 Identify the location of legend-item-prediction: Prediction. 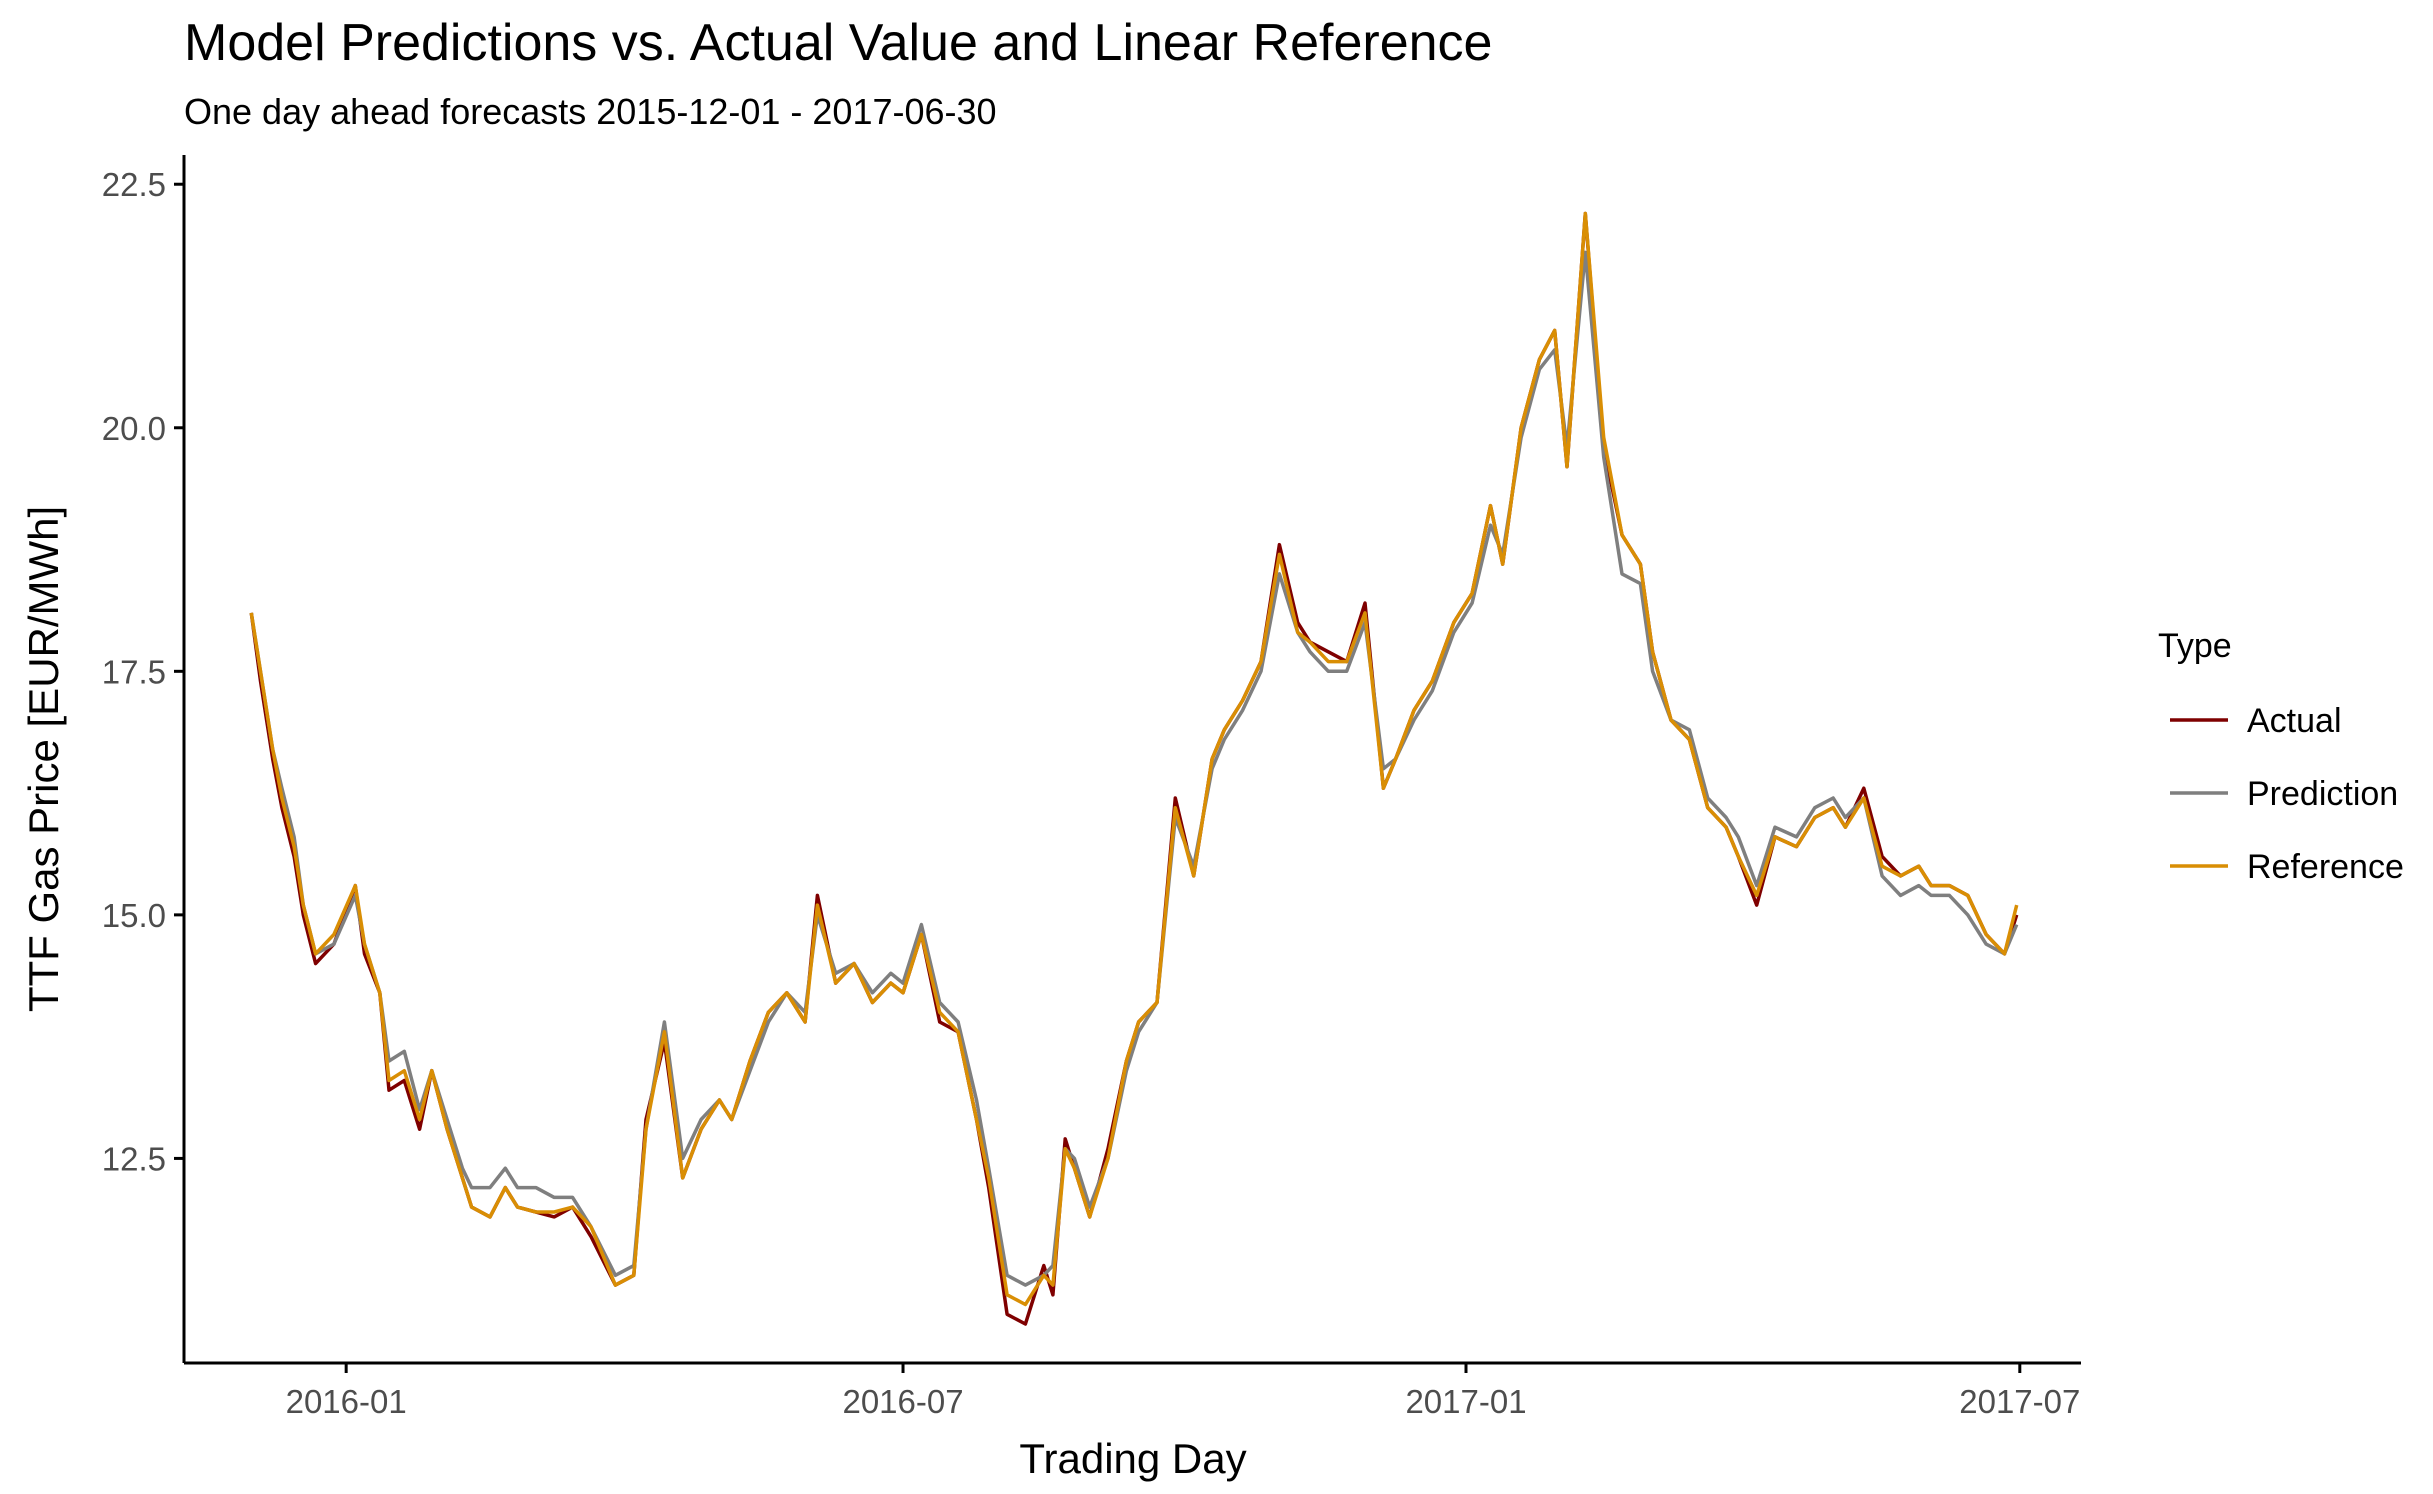
(2284, 794).